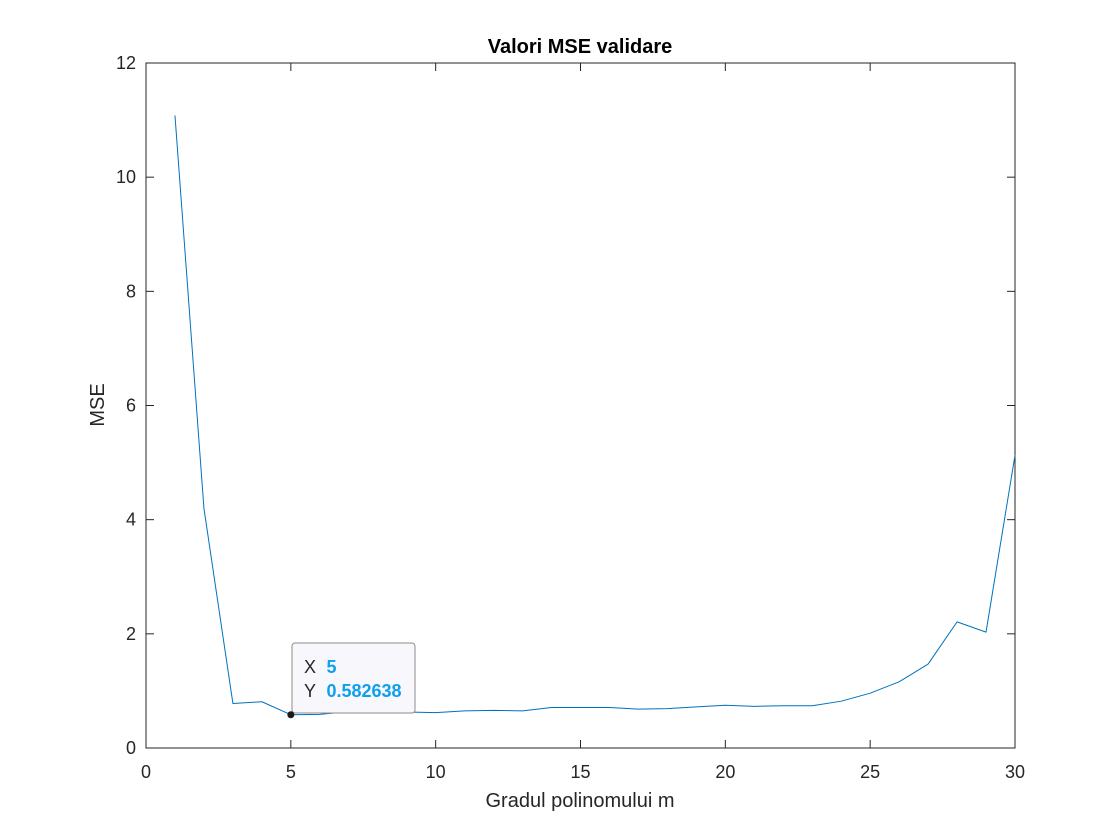 The width and height of the screenshot is (1120, 840). Describe the element at coordinates (131, 520) in the screenshot. I see `y-tick-label: 4` at that location.